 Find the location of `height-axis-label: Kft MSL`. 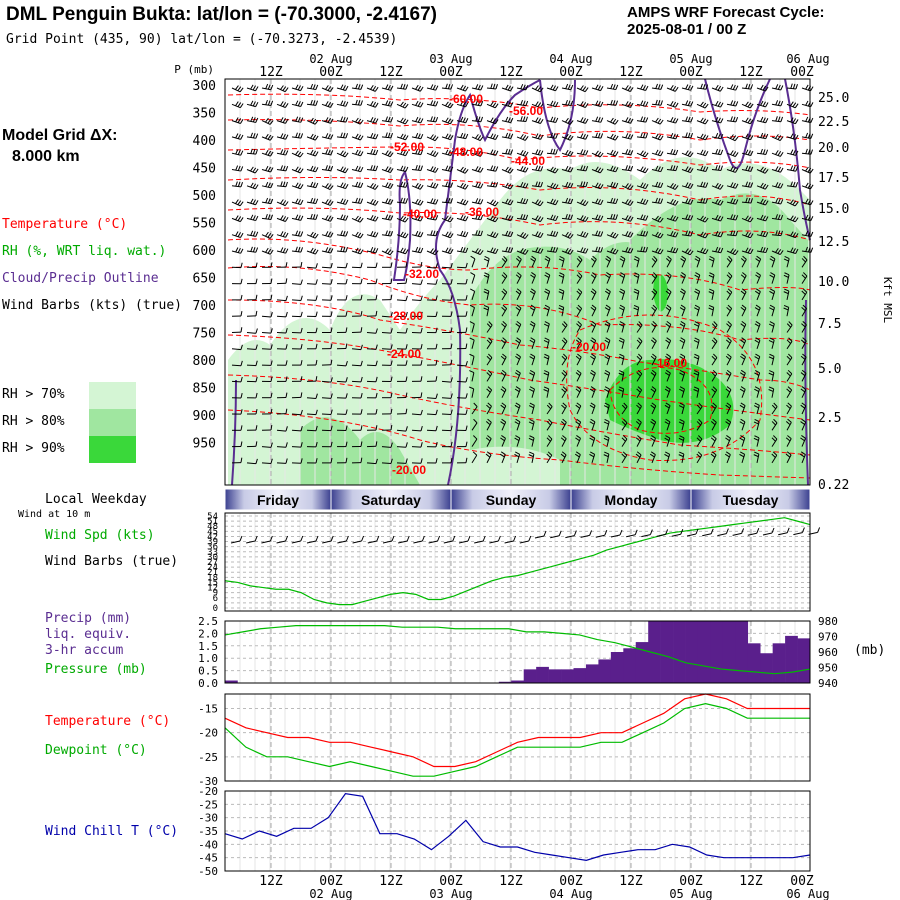

height-axis-label: Kft MSL is located at coordinates (887, 300).